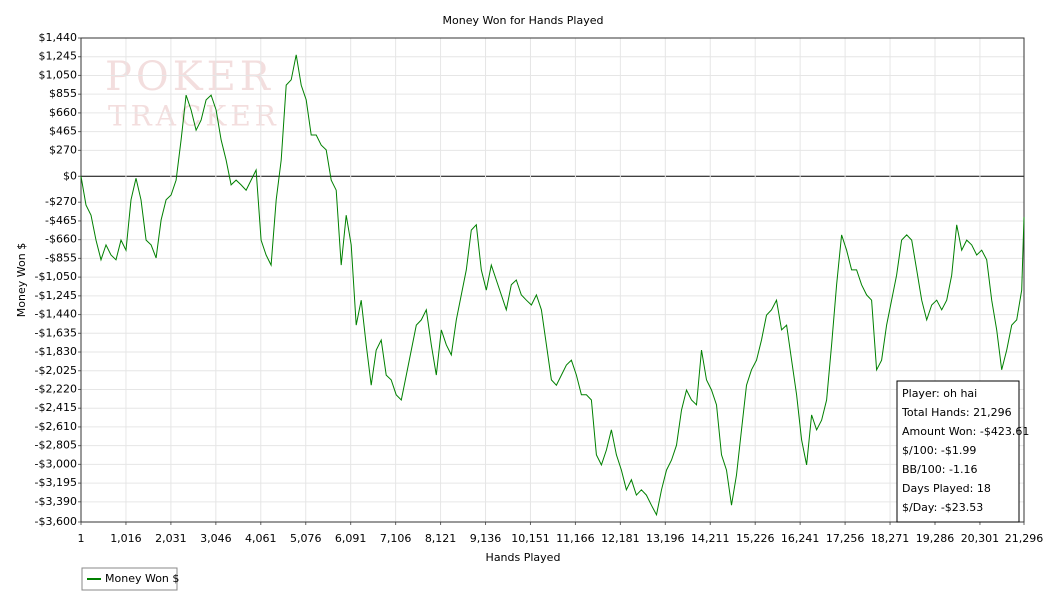 The image size is (1048, 607). I want to click on y-tick-label: -$855, so click(61, 257).